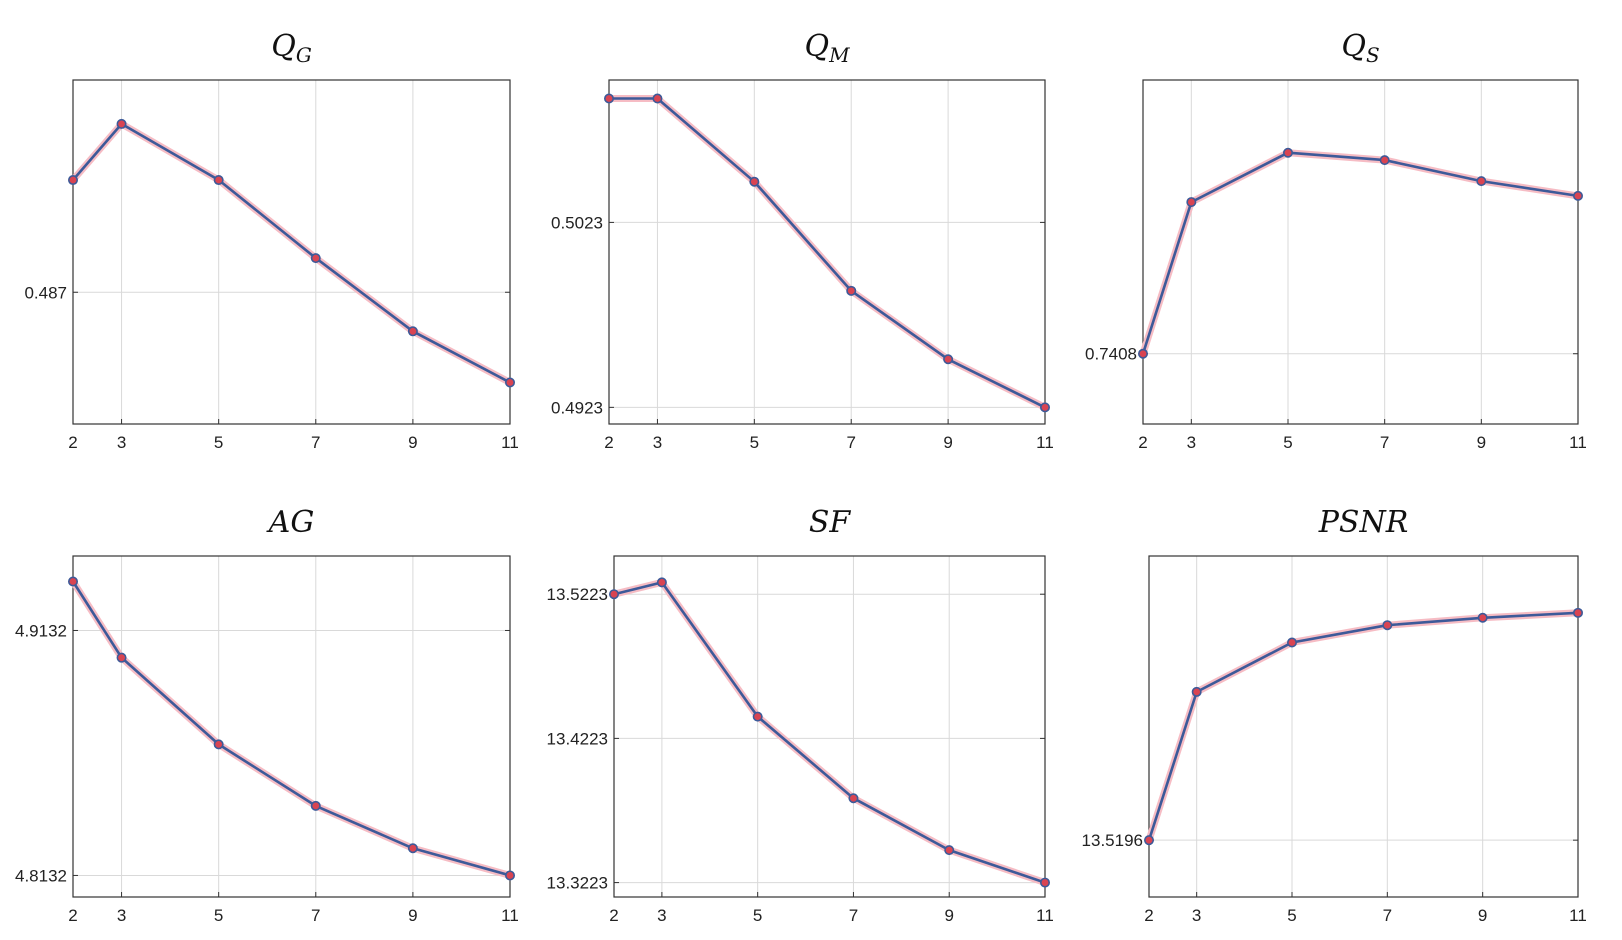 The image size is (1622, 940). What do you see at coordinates (45, 292) in the screenshot?
I see `y-tick-label: 0.487` at bounding box center [45, 292].